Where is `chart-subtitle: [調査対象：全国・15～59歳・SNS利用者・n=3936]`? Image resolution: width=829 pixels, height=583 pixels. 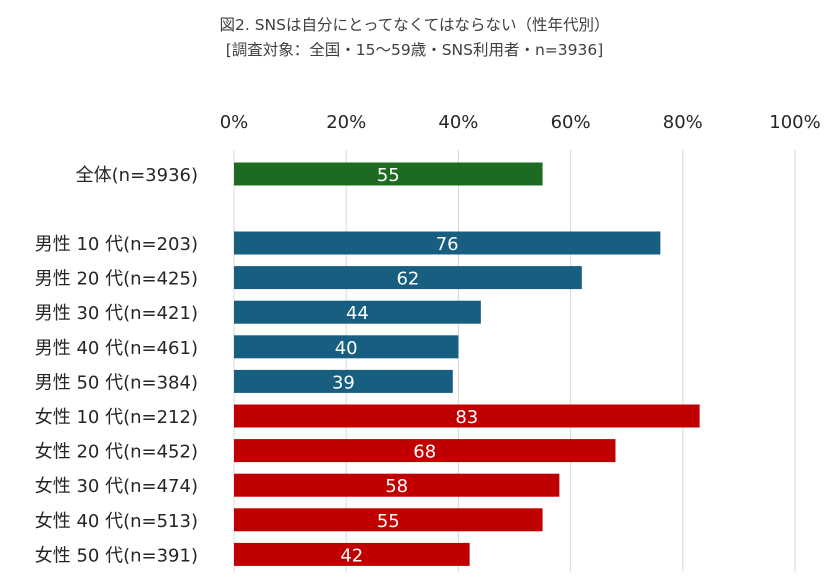 chart-subtitle: [調査対象：全国・15～59歳・SNS利用者・n=3936] is located at coordinates (414, 50).